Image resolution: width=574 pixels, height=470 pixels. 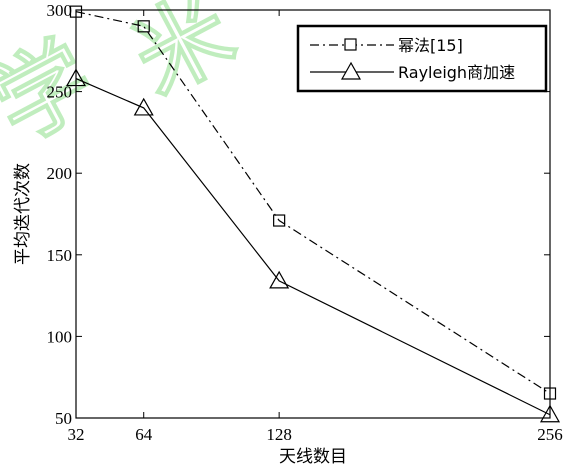 What do you see at coordinates (184, 58) in the screenshot?
I see `svg-text: 米` at bounding box center [184, 58].